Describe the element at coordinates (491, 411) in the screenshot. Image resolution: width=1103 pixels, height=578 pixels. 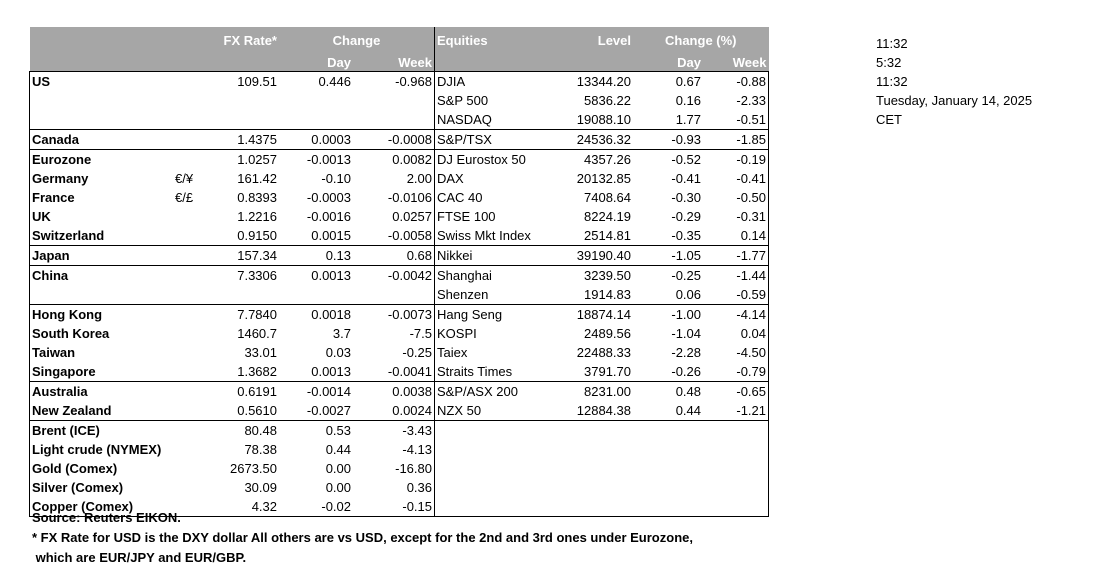
I see `equity-index: NZX 50` at that location.